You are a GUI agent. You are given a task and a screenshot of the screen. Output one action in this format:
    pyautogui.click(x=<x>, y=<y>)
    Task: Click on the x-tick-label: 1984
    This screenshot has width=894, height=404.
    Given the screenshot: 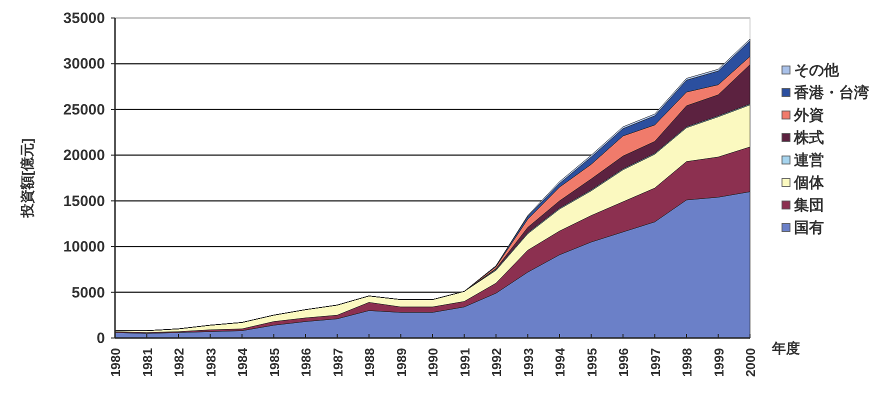 What is the action you would take?
    pyautogui.click(x=242, y=362)
    